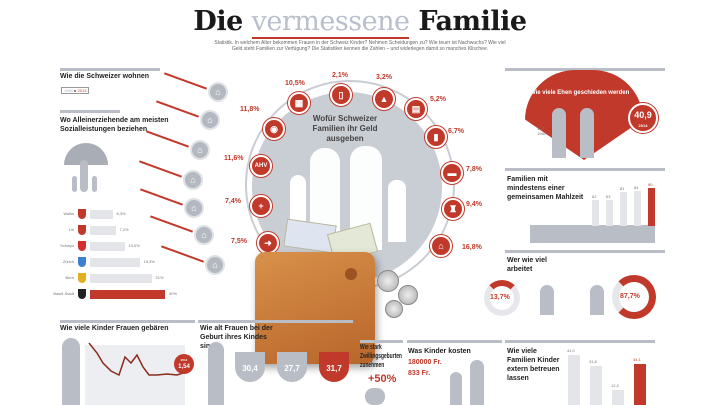 The width and height of the screenshot is (720, 405). What do you see at coordinates (425, 362) in the screenshot?
I see `child-cost-total: 180000 Fr.` at bounding box center [425, 362].